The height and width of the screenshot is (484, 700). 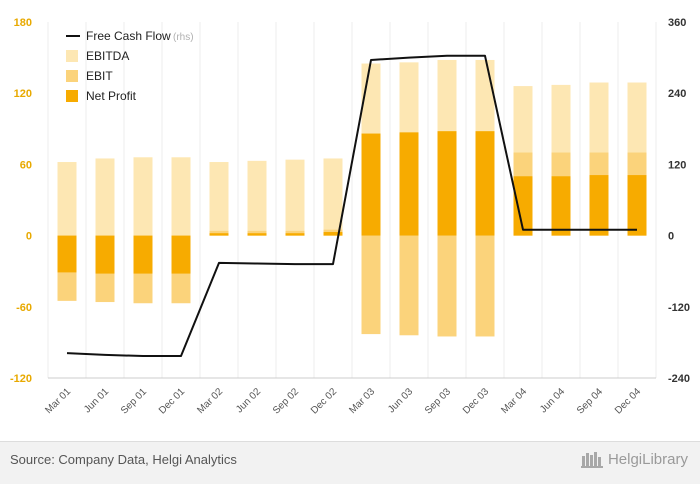 What do you see at coordinates (647, 459) in the screenshot?
I see `brand-name: HelgiLibrary` at bounding box center [647, 459].